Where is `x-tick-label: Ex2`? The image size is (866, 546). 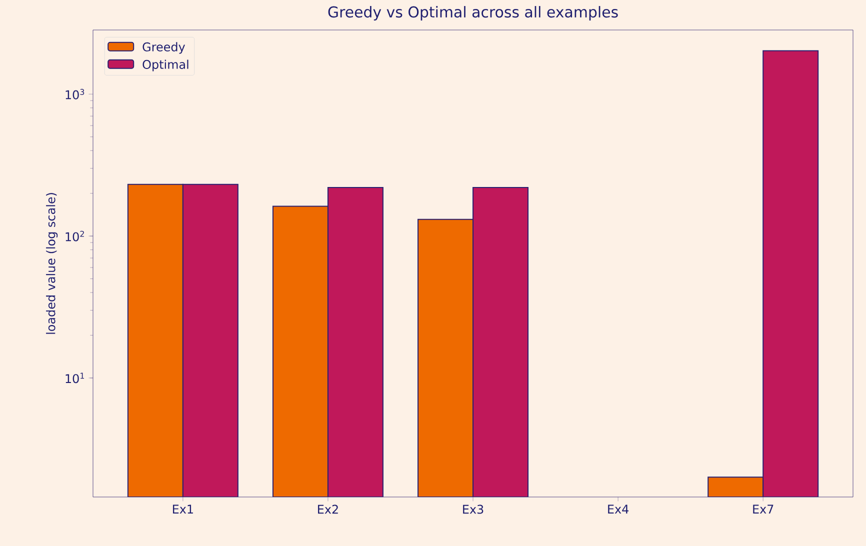 x-tick-label: Ex2 is located at coordinates (328, 509).